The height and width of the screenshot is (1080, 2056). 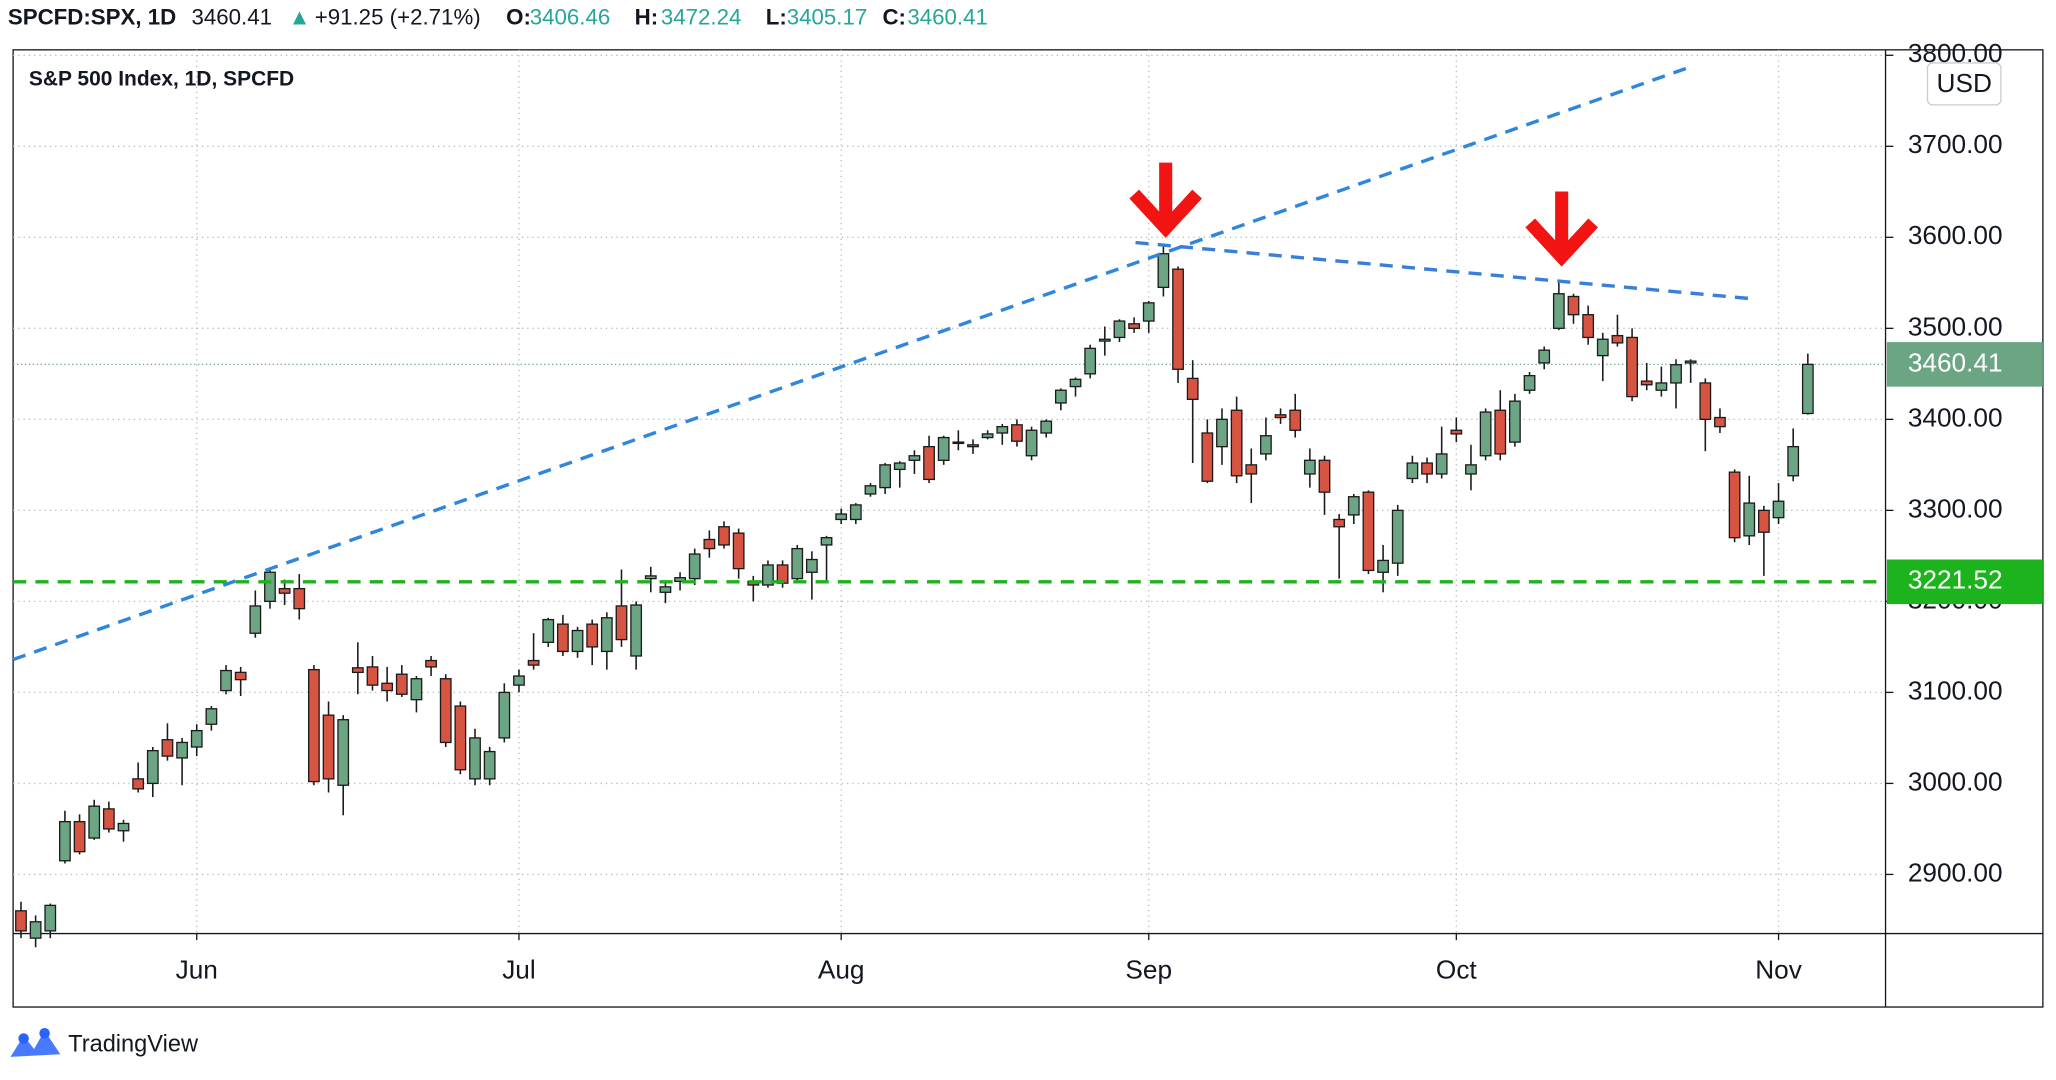 I want to click on close-value: 3460.41, so click(x=947, y=16).